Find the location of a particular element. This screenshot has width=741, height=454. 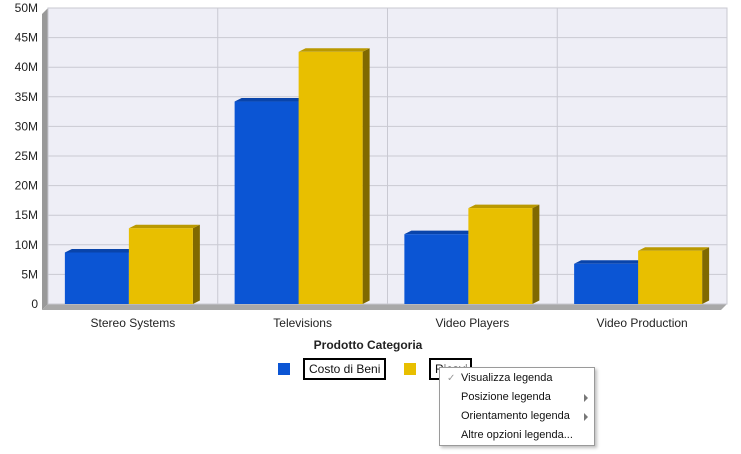

y-tick-label: 40M is located at coordinates (26, 67).